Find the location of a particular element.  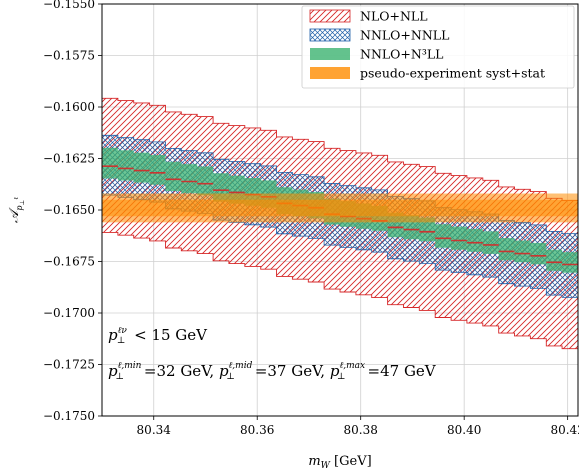

y-tick-label: −0.1600 is located at coordinates (69, 107).